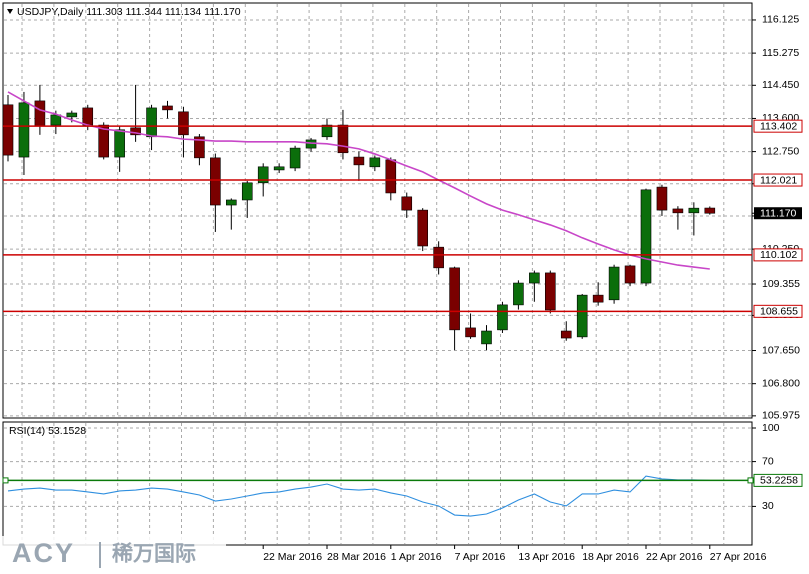  Describe the element at coordinates (780, 151) in the screenshot. I see `y-tick-label: 112.750` at that location.